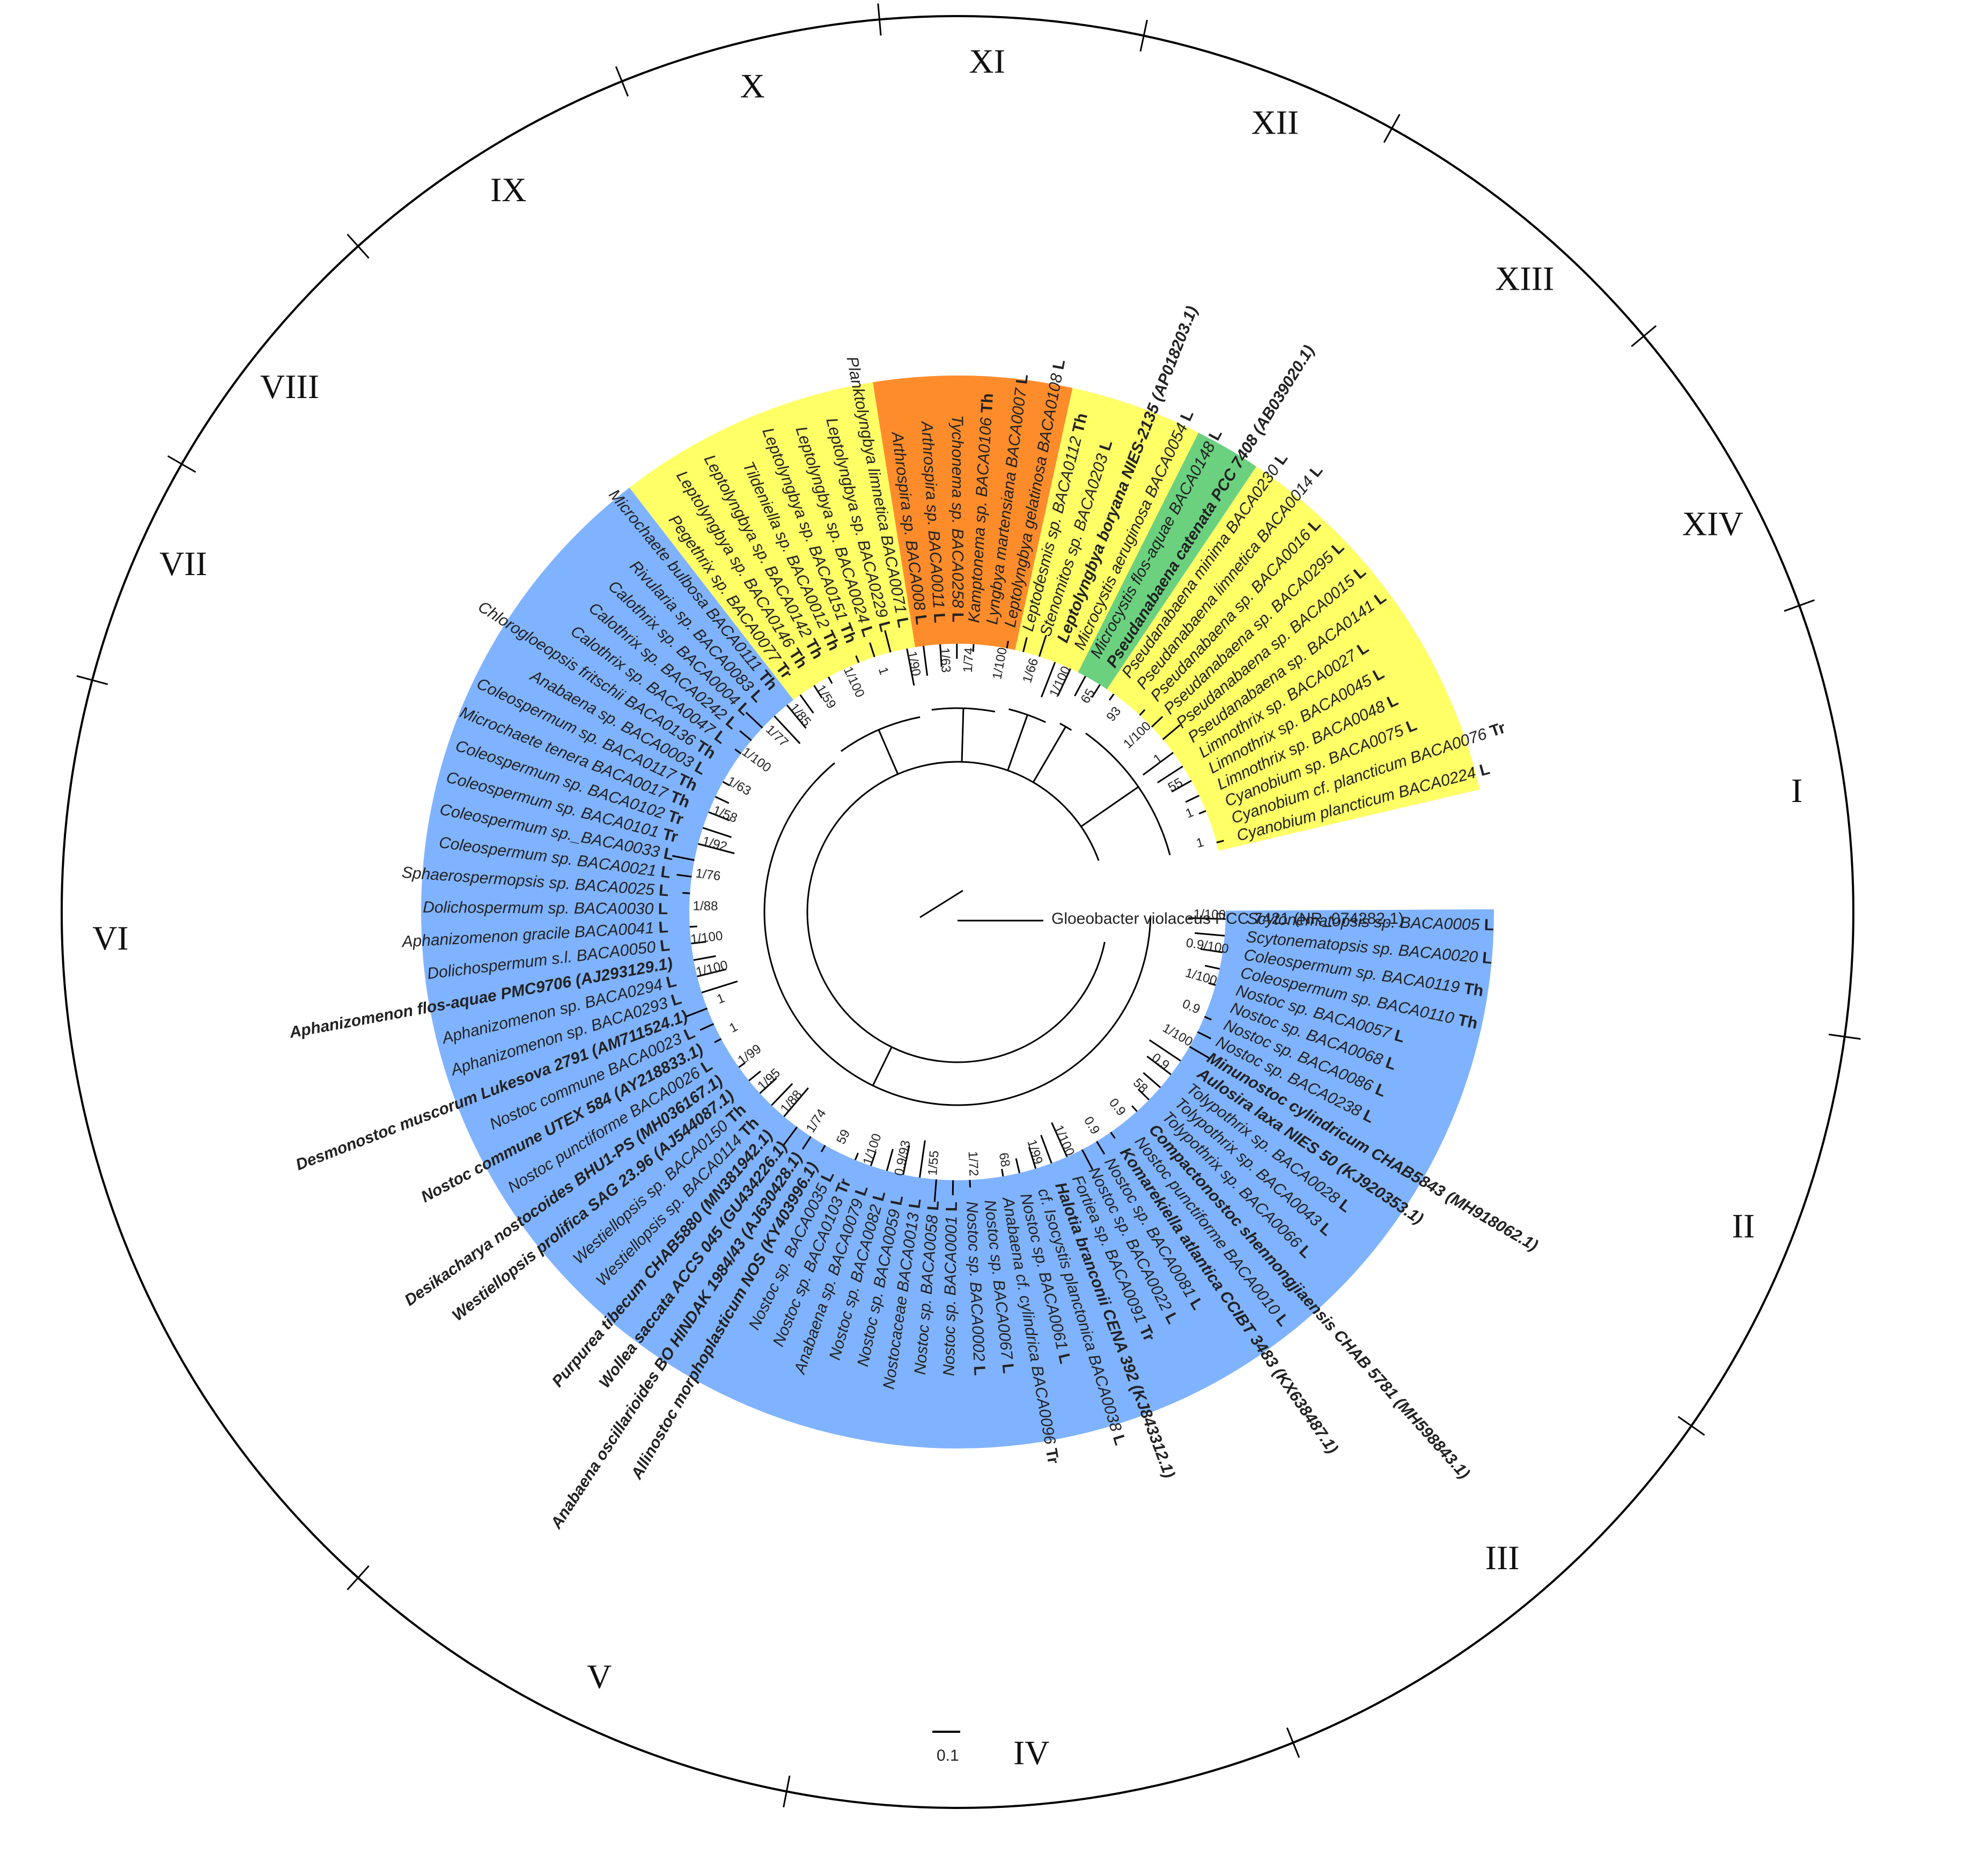 The width and height of the screenshot is (1988, 1868). I want to click on clade-numeral: VII, so click(183, 564).